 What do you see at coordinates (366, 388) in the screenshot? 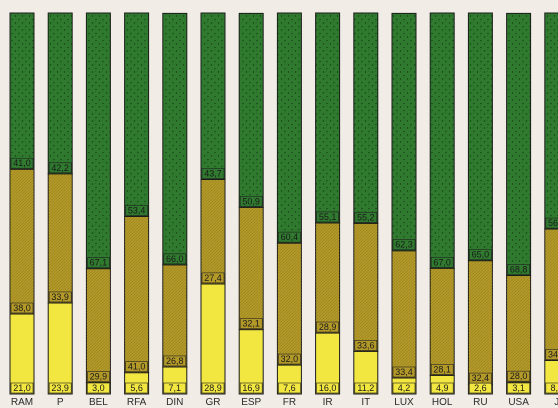
I see `data-label-box-yellow-it` at bounding box center [366, 388].